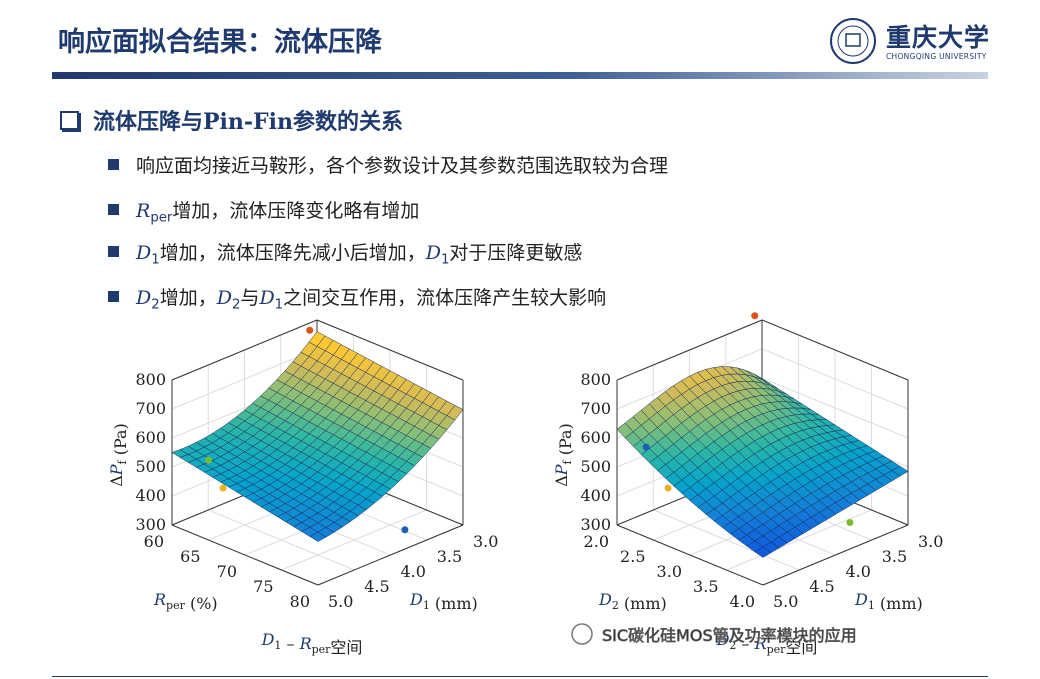 This screenshot has width=1040, height=679. Describe the element at coordinates (938, 37) in the screenshot. I see `logo-text: 重庆大学` at that location.